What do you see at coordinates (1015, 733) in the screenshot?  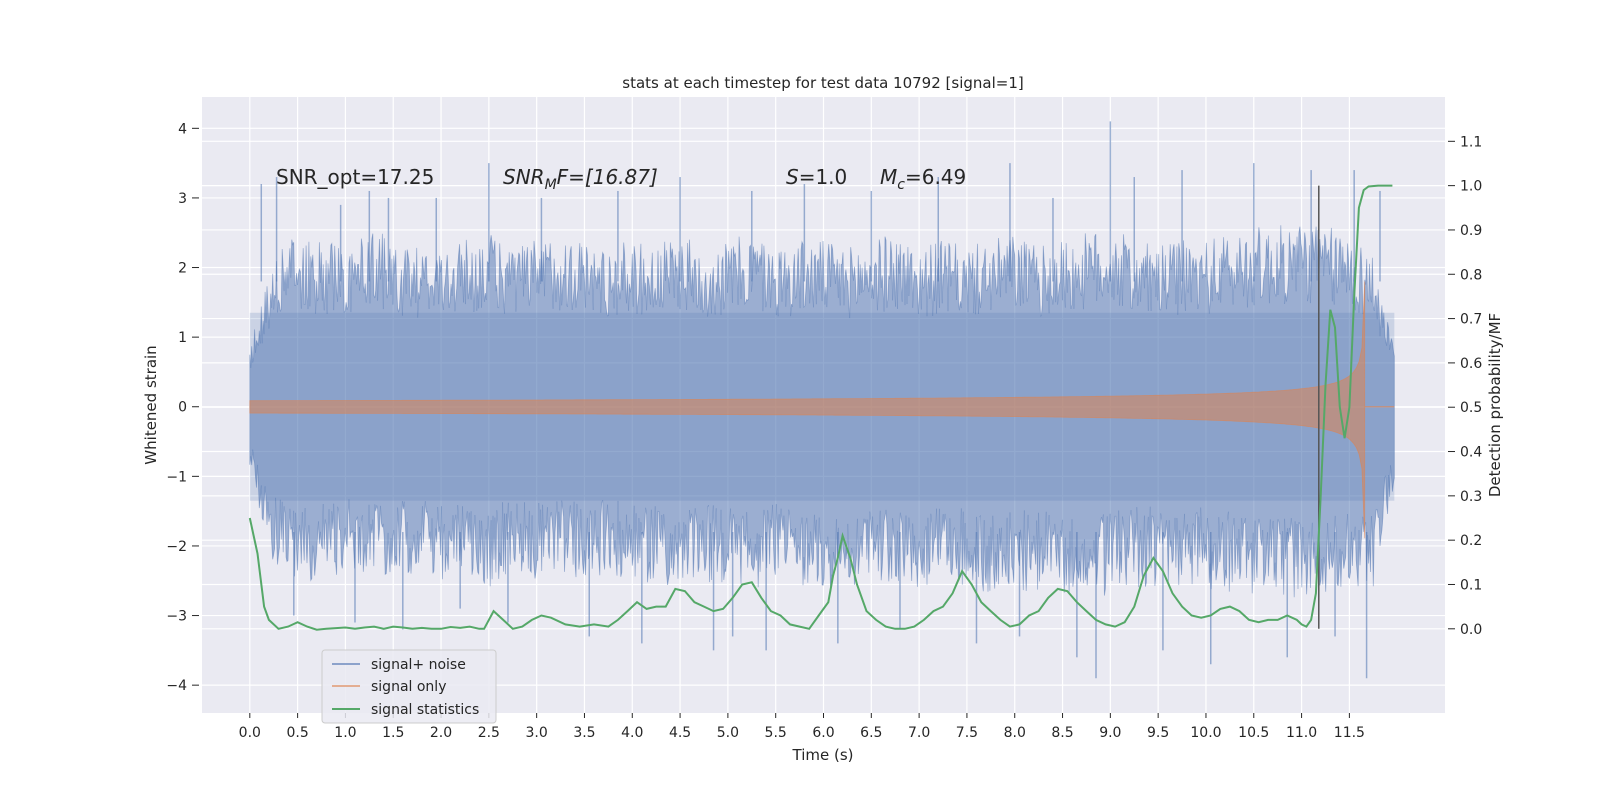 I see `x-tick-label-16: 8.0` at bounding box center [1015, 733].